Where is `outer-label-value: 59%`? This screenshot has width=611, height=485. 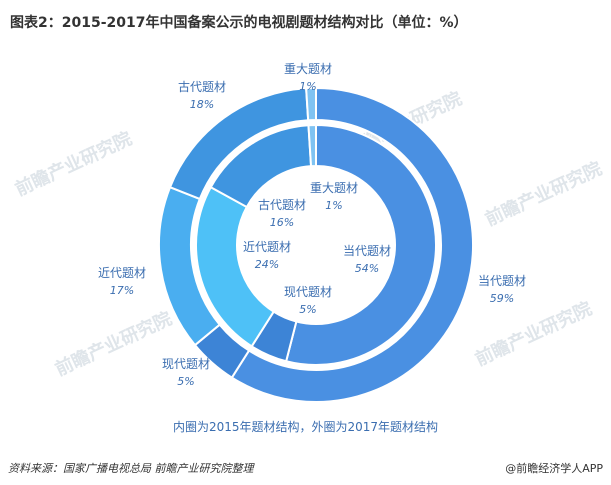 outer-label-value: 59% is located at coordinates (502, 298).